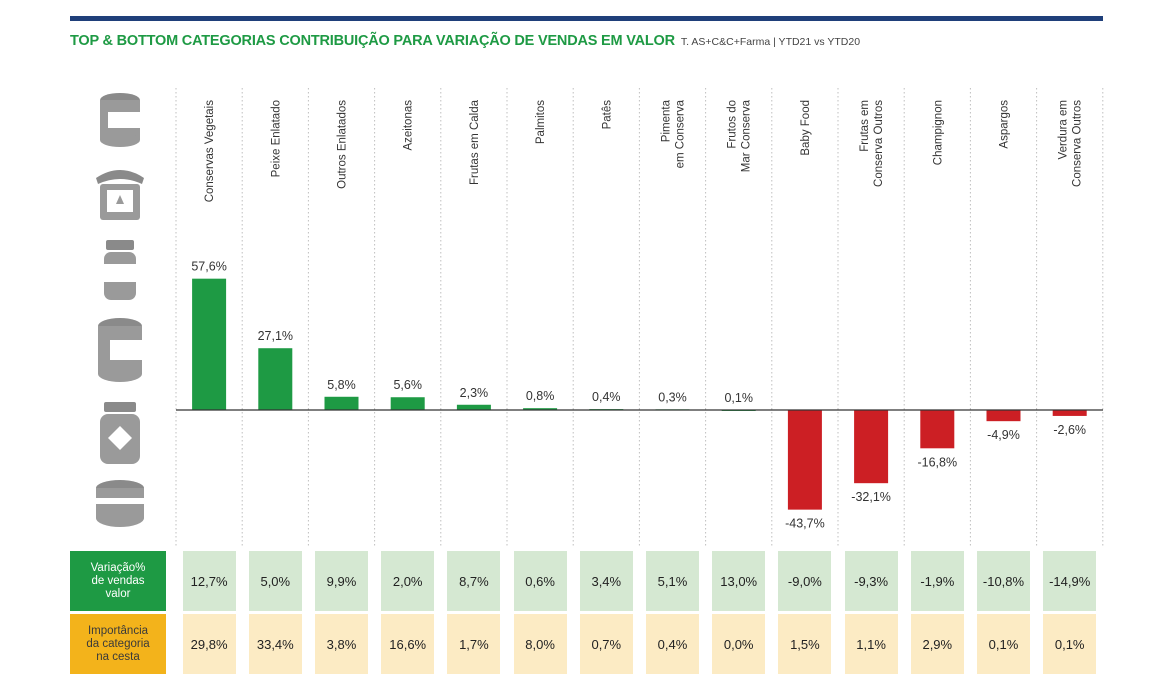  I want to click on category-label-9: Baby Food, so click(806, 128).